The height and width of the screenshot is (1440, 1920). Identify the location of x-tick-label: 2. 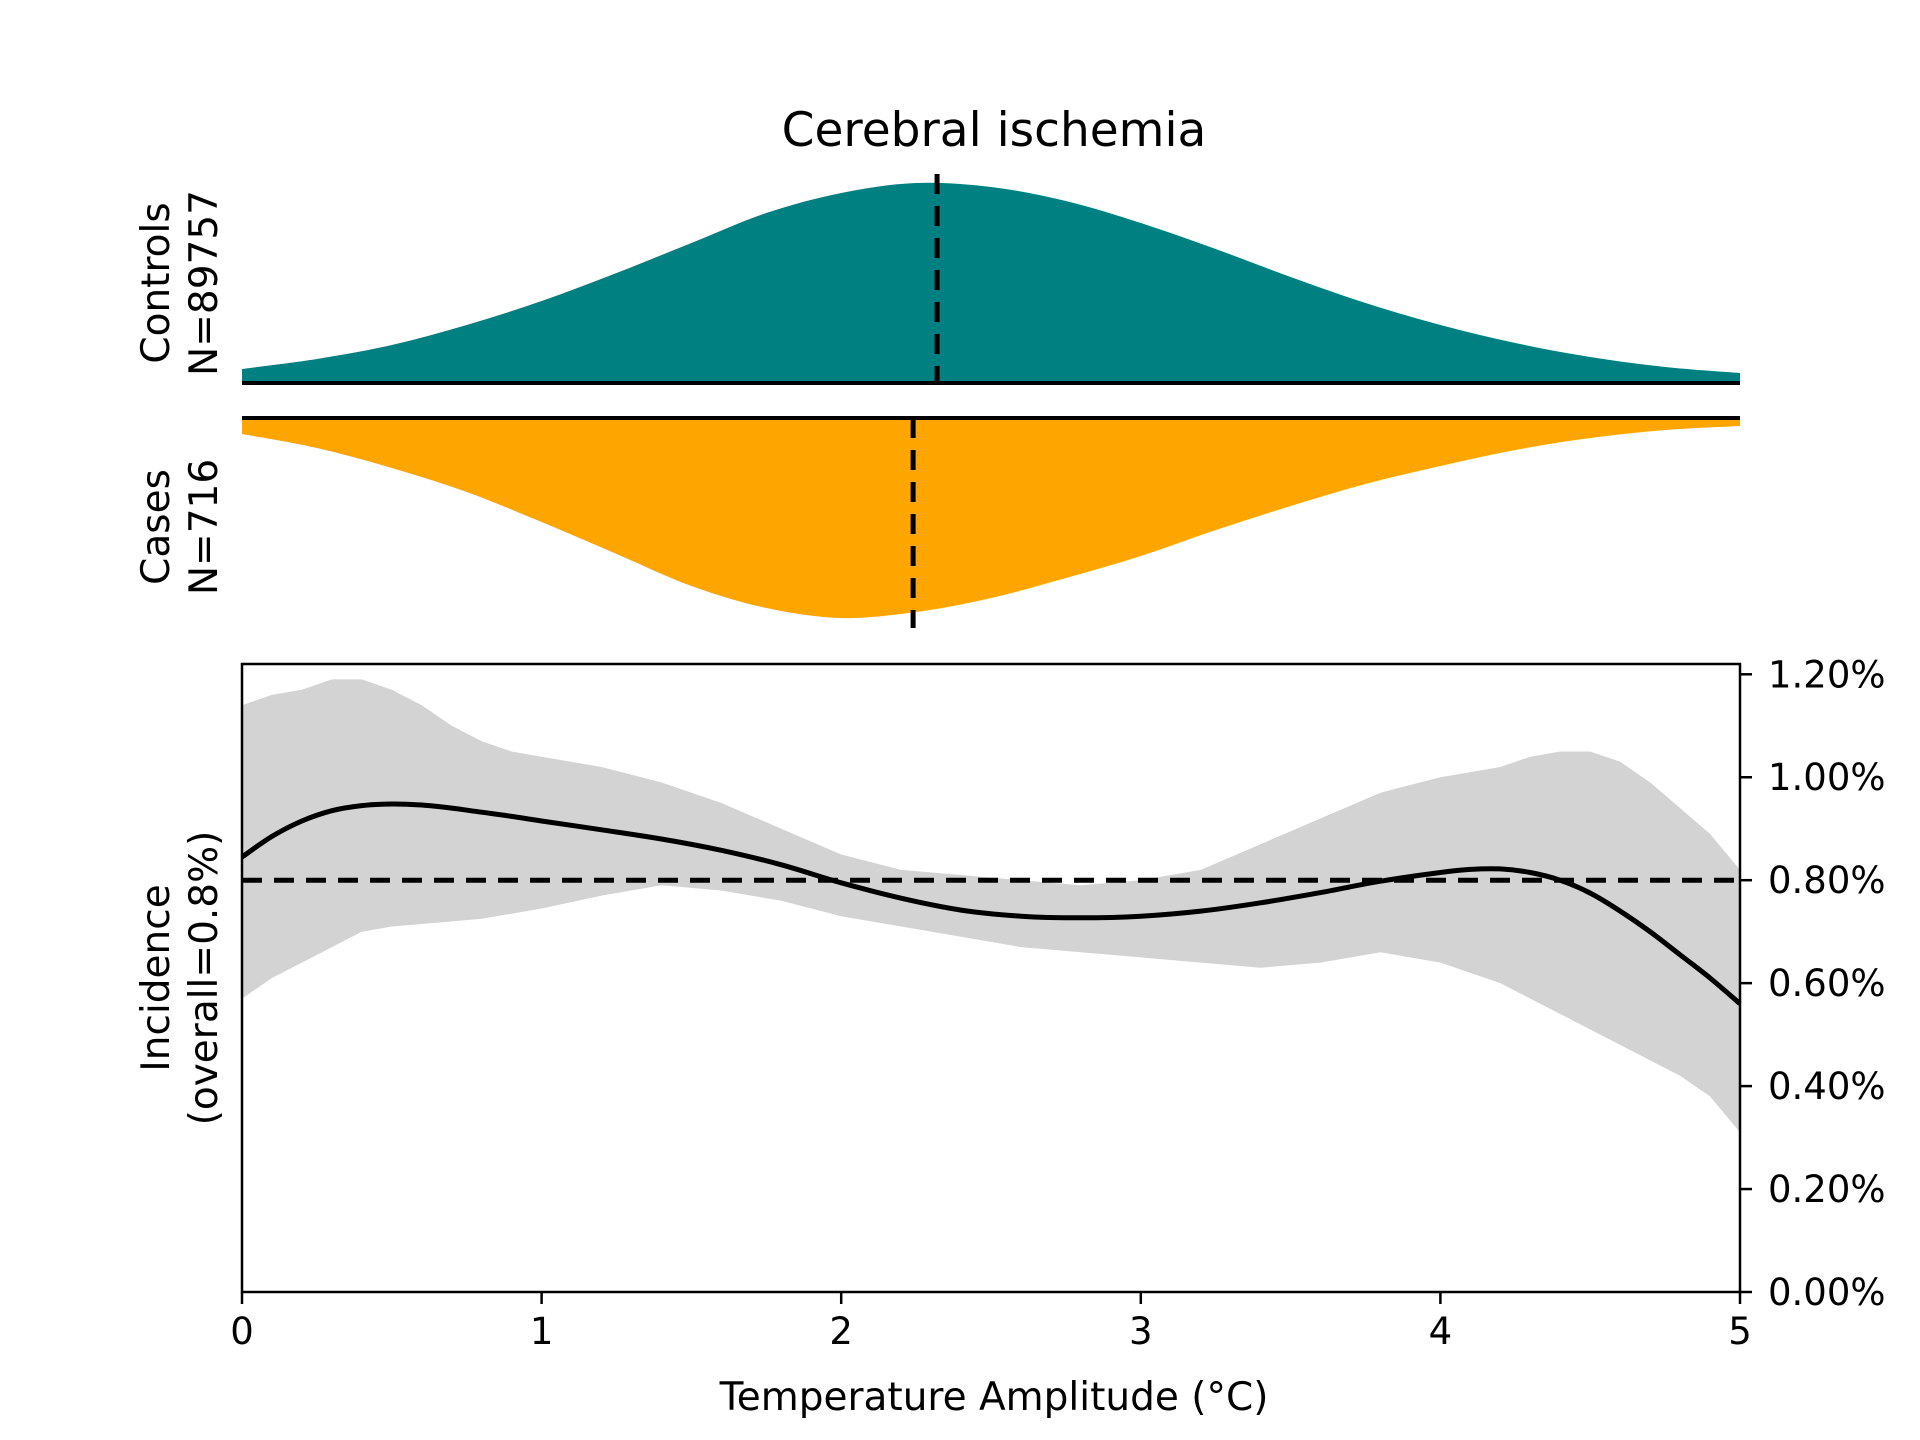
(841, 1331).